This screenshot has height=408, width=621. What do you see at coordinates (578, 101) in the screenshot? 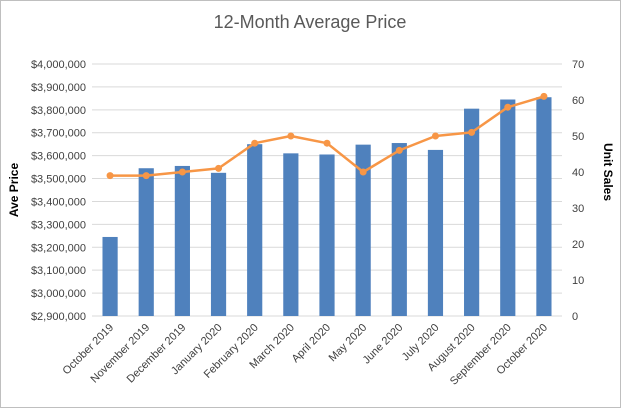
I see `right-tick-label: 60` at bounding box center [578, 101].